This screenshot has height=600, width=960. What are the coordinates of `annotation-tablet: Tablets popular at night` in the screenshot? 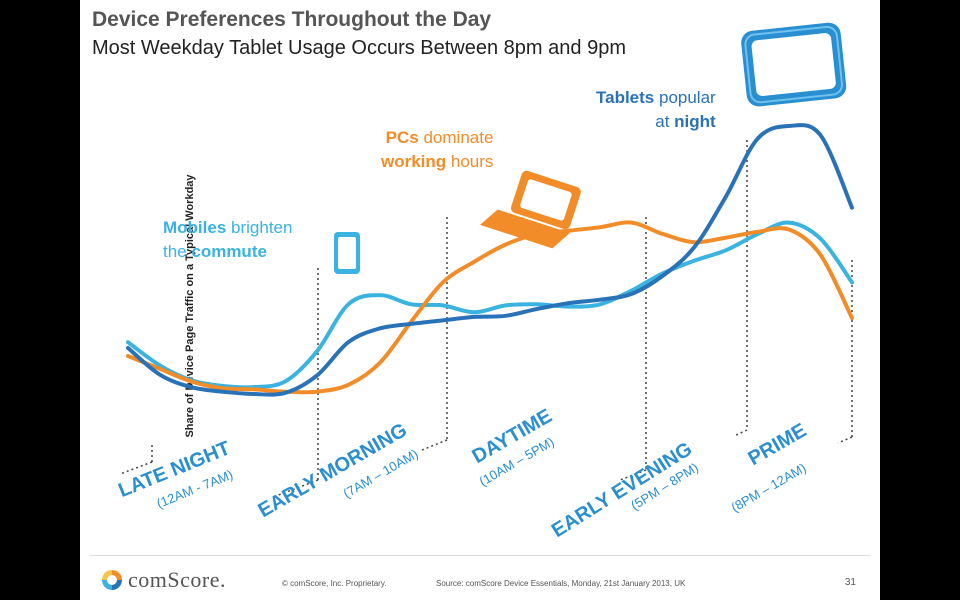 It's located at (656, 110).